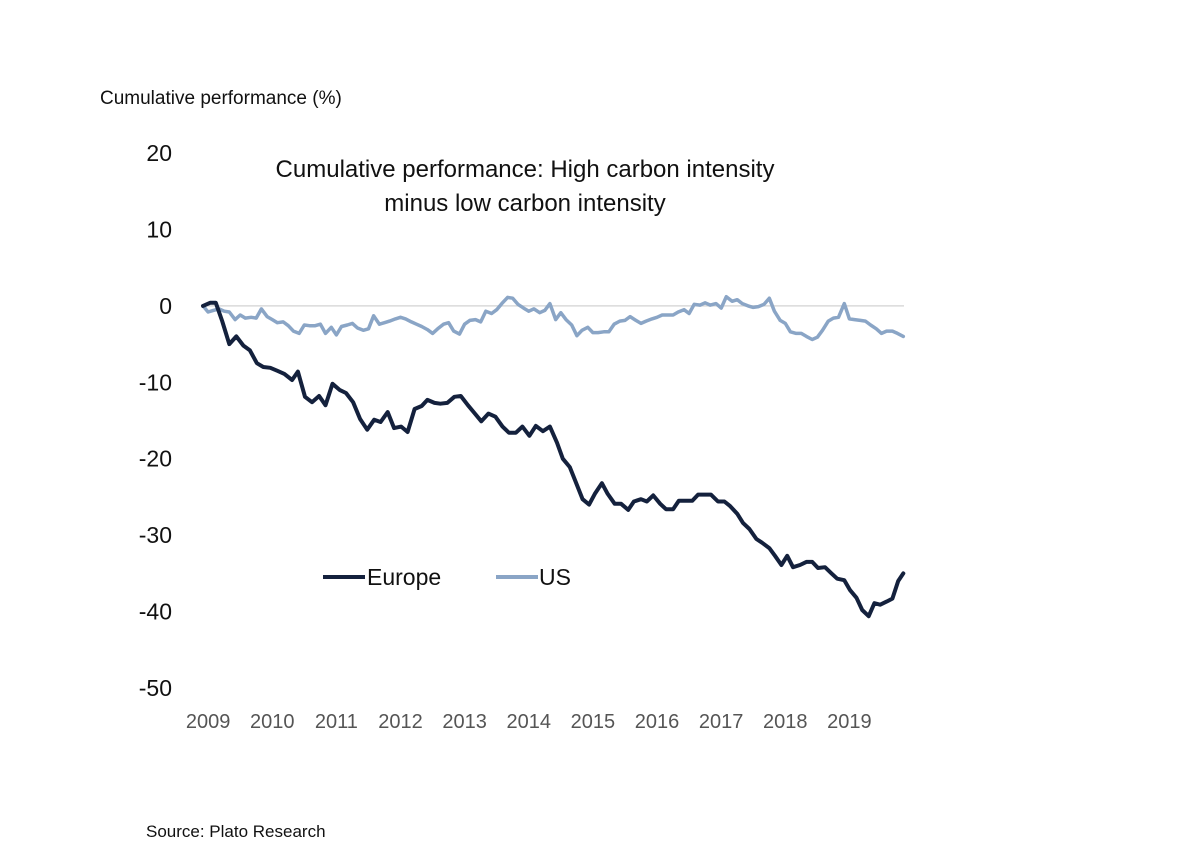 Image resolution: width=1198 pixels, height=866 pixels. Describe the element at coordinates (272, 722) in the screenshot. I see `x-tick-label: 2010` at that location.